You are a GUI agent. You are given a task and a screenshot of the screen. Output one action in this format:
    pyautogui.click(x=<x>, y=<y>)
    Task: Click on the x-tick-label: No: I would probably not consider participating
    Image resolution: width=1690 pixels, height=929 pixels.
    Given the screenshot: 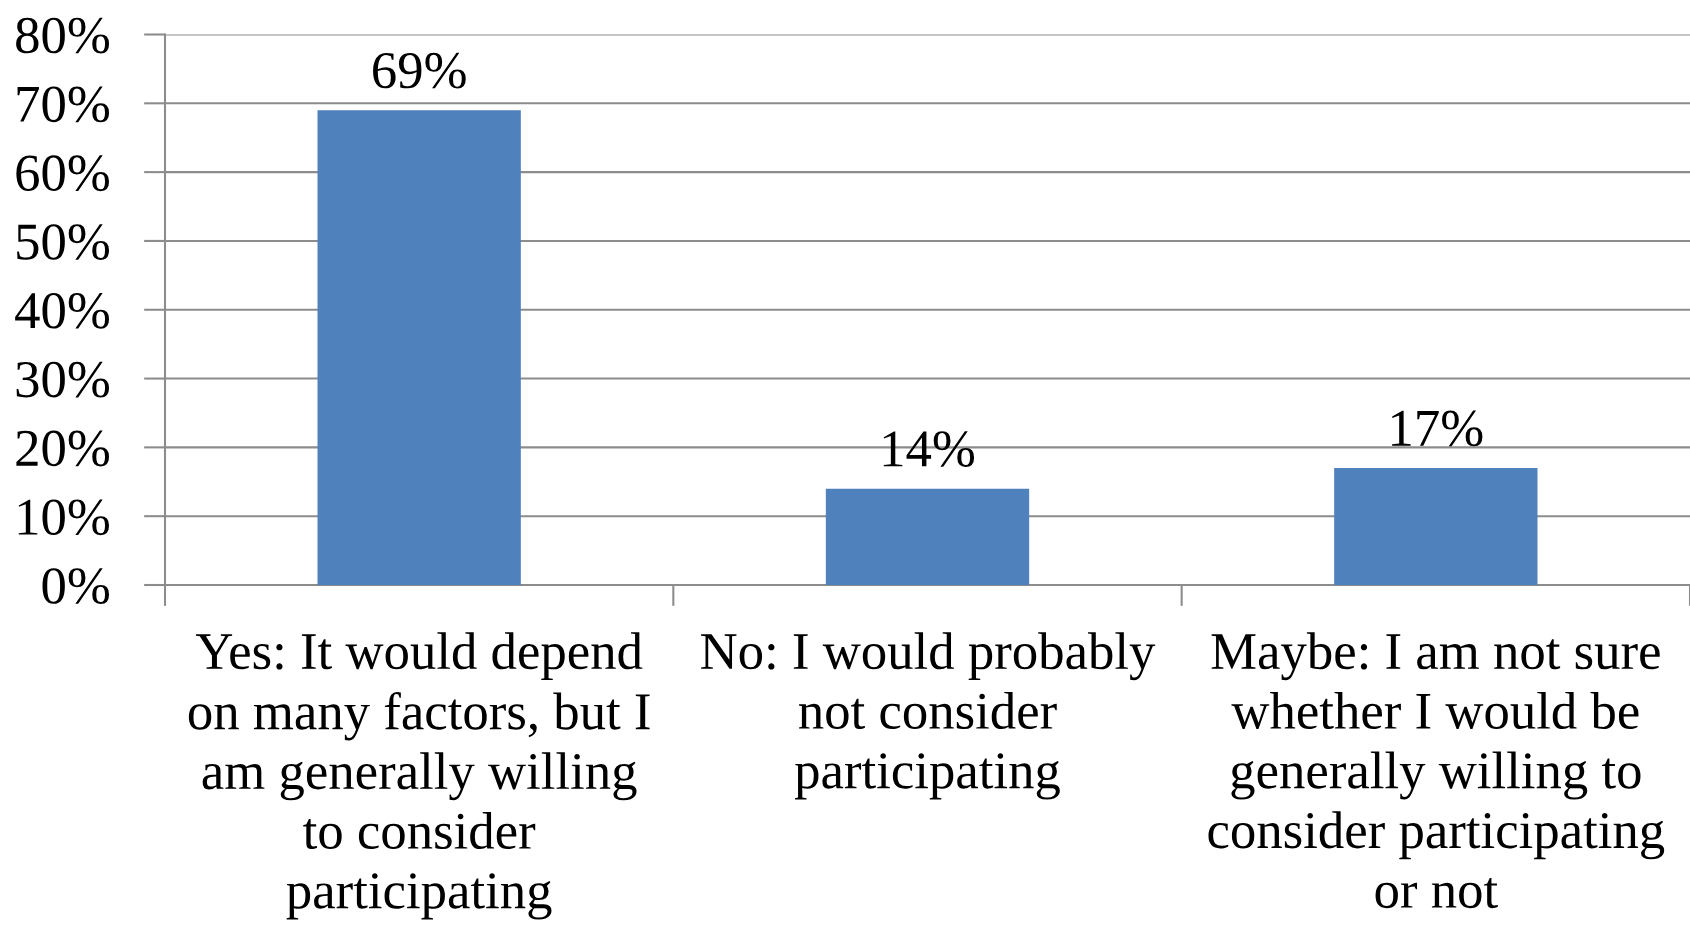 What is the action you would take?
    pyautogui.click(x=928, y=716)
    